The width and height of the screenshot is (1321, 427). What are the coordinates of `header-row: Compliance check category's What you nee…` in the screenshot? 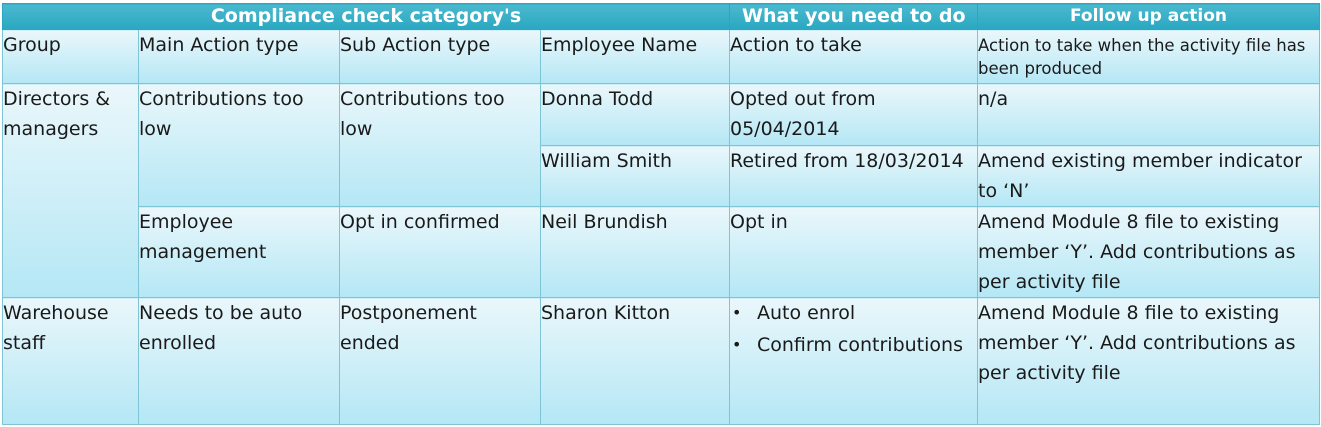 It's located at (661, 16).